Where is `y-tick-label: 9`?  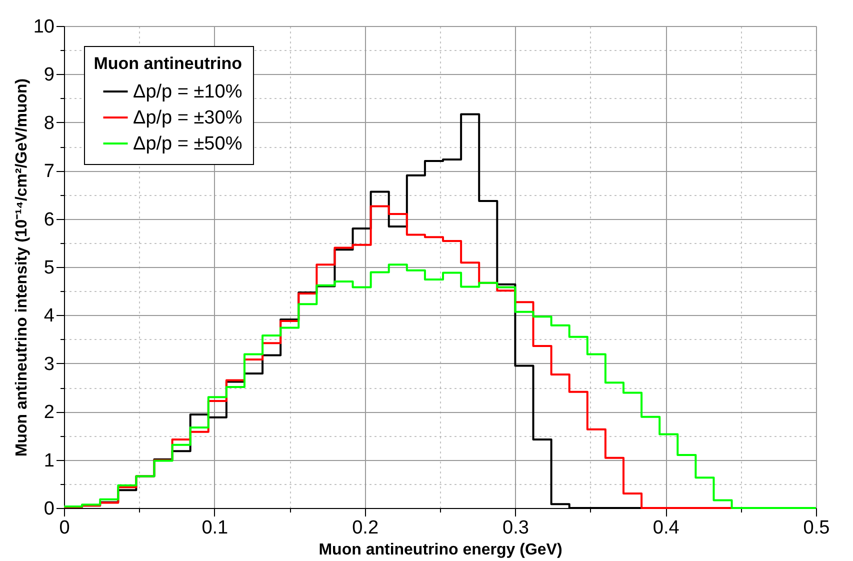
y-tick-label: 9 is located at coordinates (49, 75).